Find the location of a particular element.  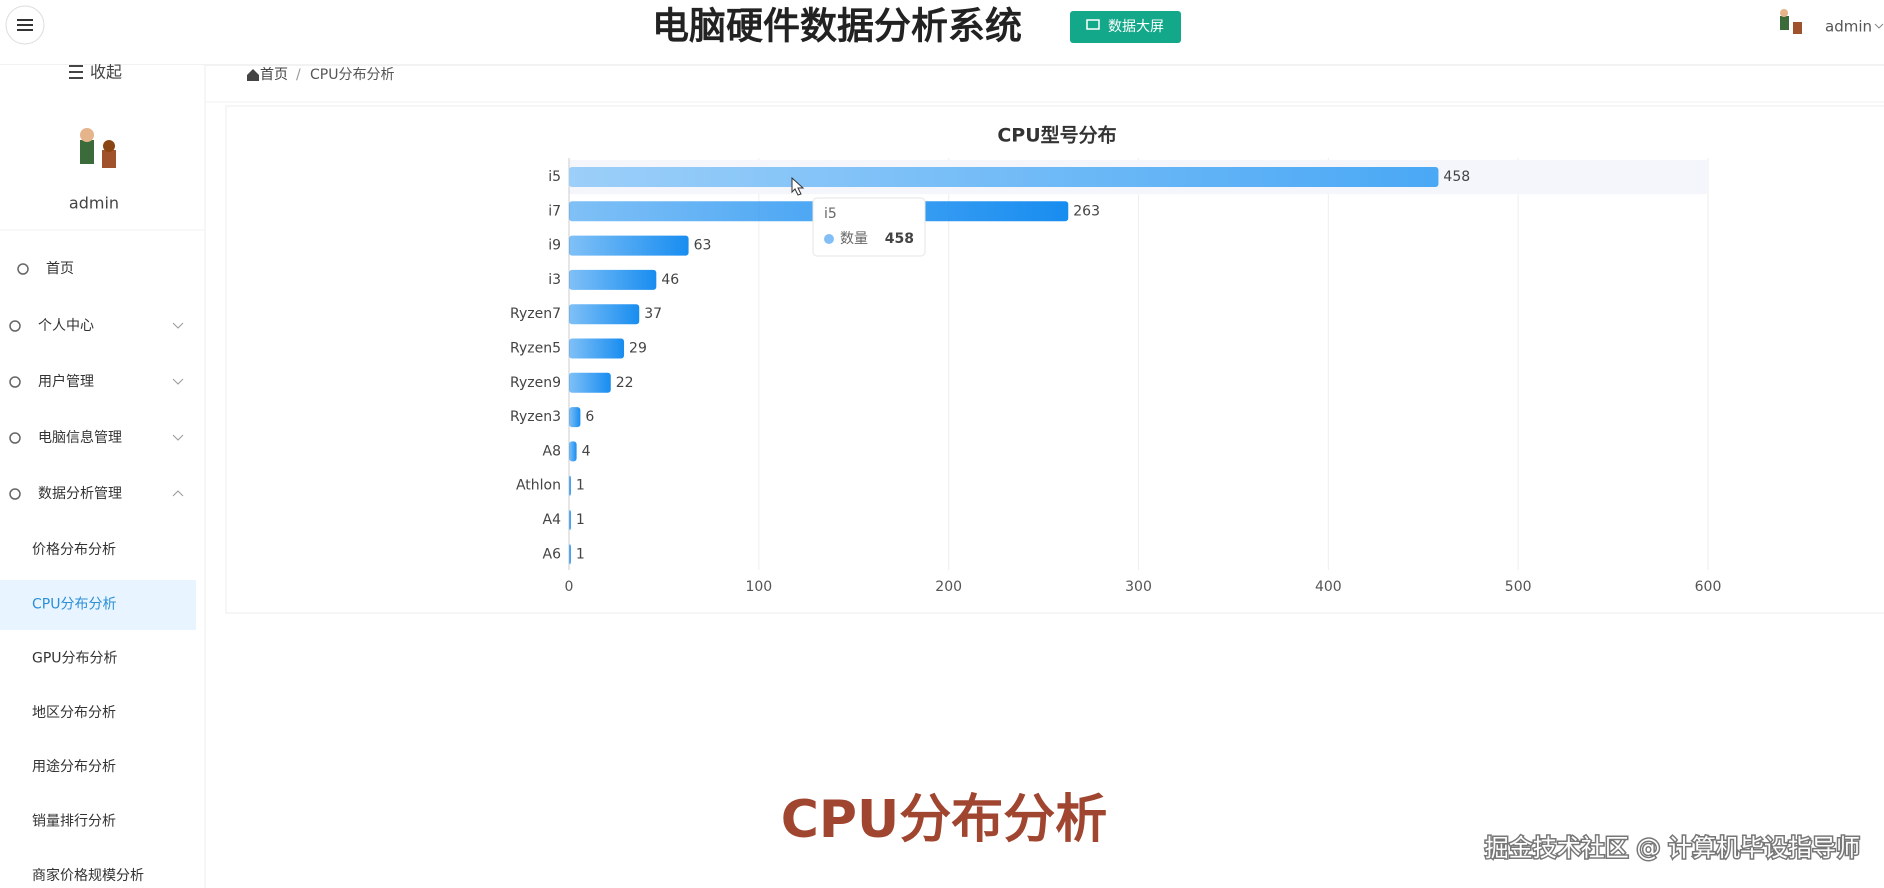

data-label: 46 is located at coordinates (670, 280).